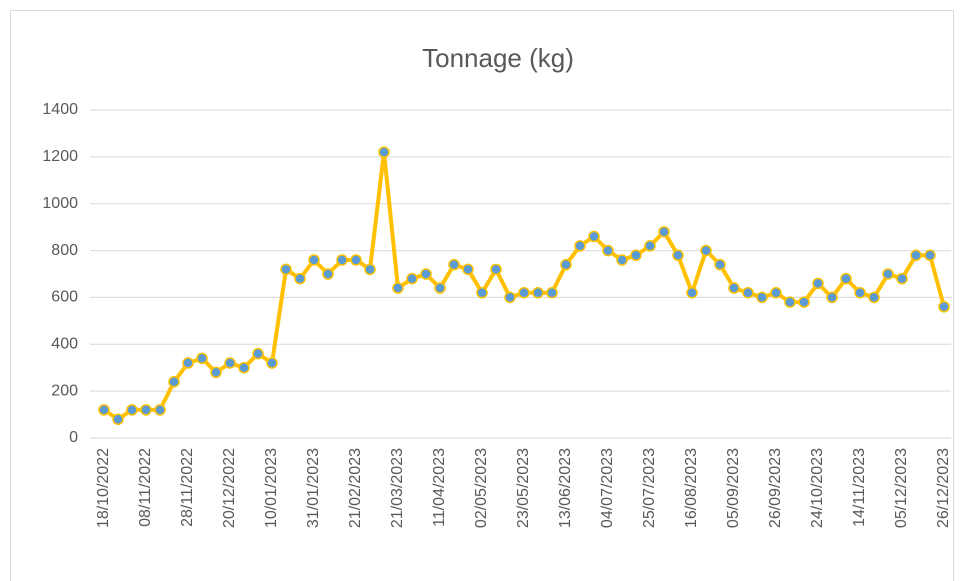  What do you see at coordinates (397, 488) in the screenshot?
I see `x-tick-label: 21/03/2023` at bounding box center [397, 488].